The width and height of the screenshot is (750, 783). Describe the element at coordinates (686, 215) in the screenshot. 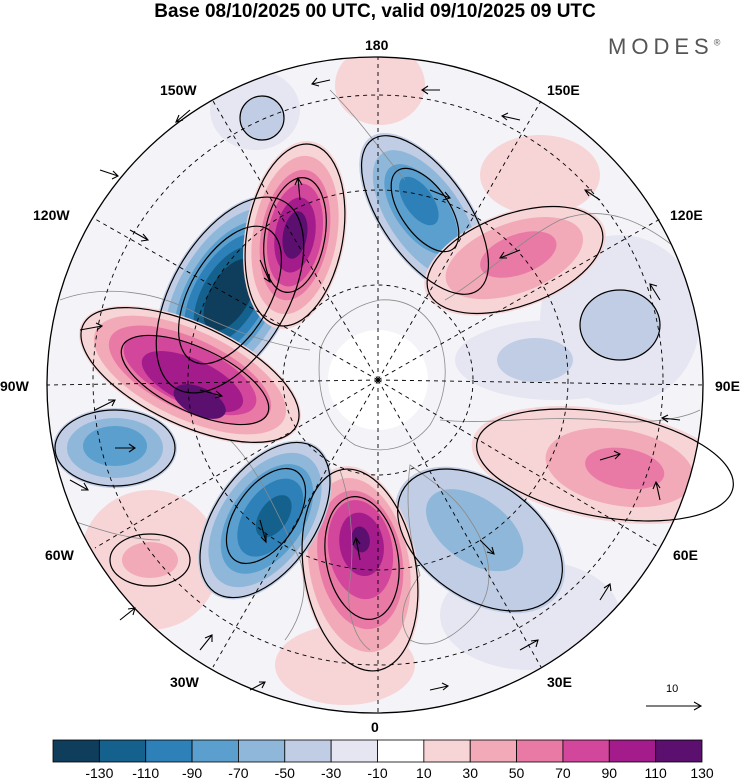

I see `lon-label-120e: 120E` at that location.